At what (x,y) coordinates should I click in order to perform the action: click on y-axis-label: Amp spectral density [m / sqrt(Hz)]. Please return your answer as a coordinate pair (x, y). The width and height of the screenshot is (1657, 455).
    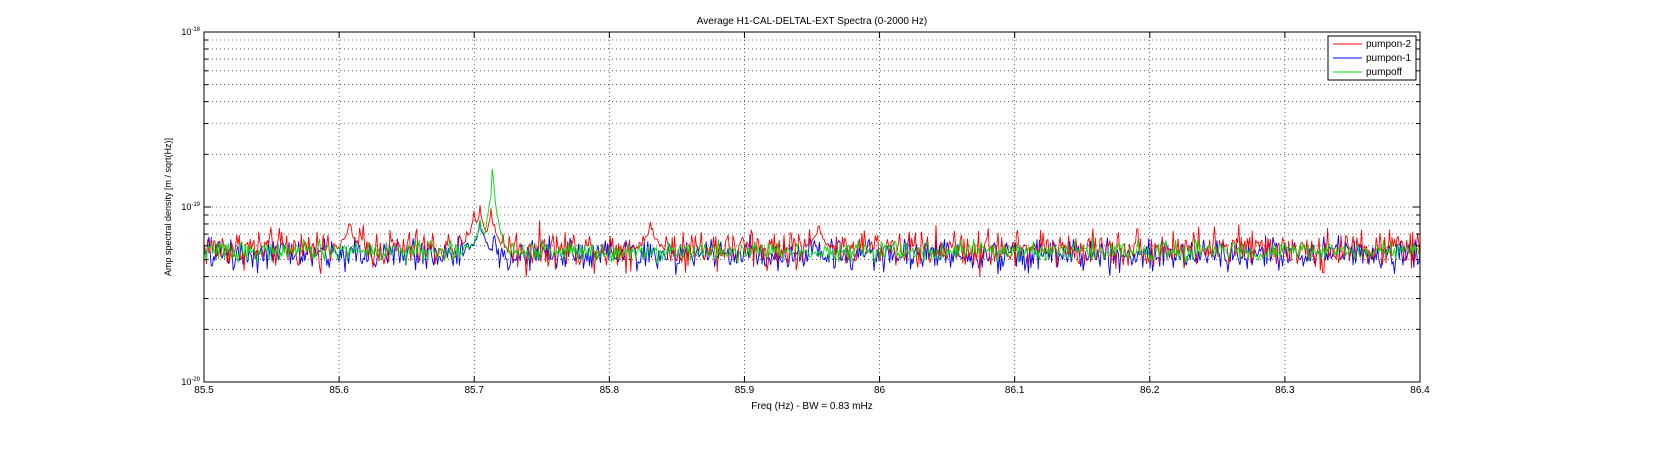
    Looking at the image, I should click on (168, 207).